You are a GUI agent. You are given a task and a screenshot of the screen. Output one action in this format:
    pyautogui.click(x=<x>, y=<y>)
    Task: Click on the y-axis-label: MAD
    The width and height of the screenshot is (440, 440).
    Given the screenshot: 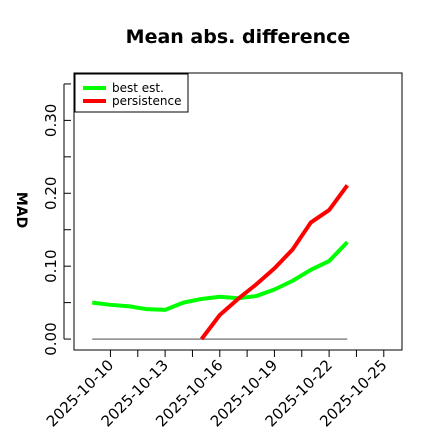 What is the action you would take?
    pyautogui.click(x=21, y=210)
    